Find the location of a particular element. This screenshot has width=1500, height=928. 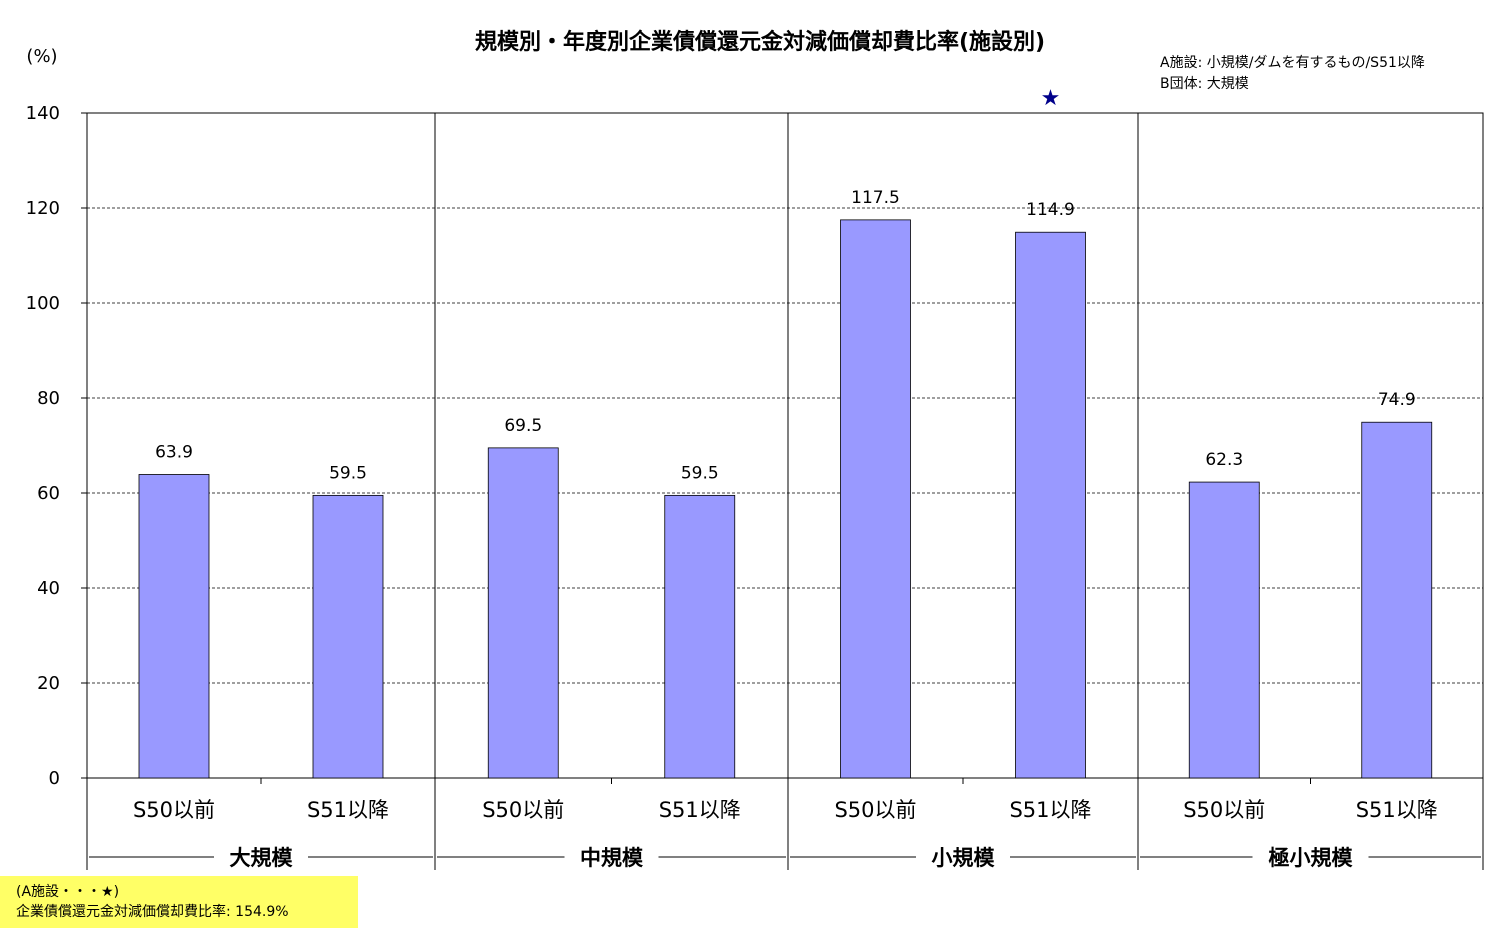

y-tick-label: 120 is located at coordinates (43, 208).